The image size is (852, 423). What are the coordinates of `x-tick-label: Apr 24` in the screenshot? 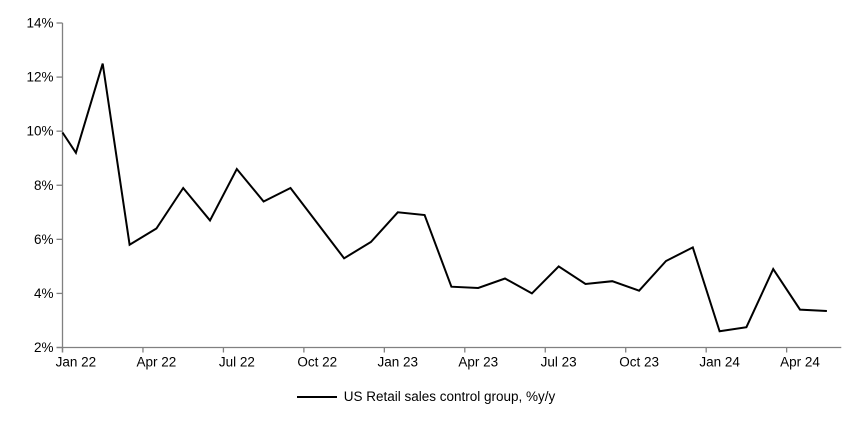 It's located at (800, 362).